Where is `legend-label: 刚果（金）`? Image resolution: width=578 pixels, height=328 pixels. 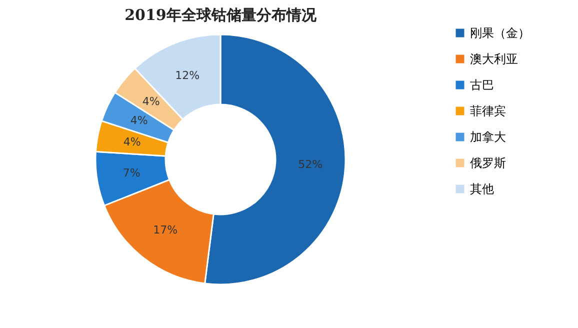
legend-label: 刚果（金） is located at coordinates (500, 33).